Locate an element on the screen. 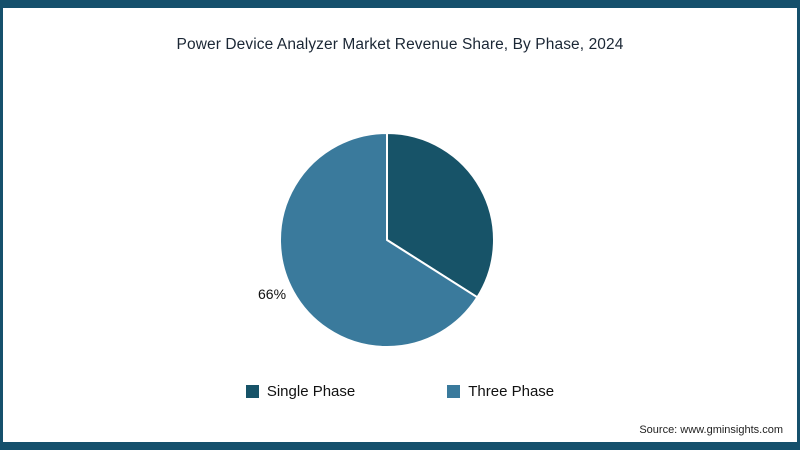 This screenshot has height=450, width=800. legend-item-single-phase: Single Phase is located at coordinates (300, 391).